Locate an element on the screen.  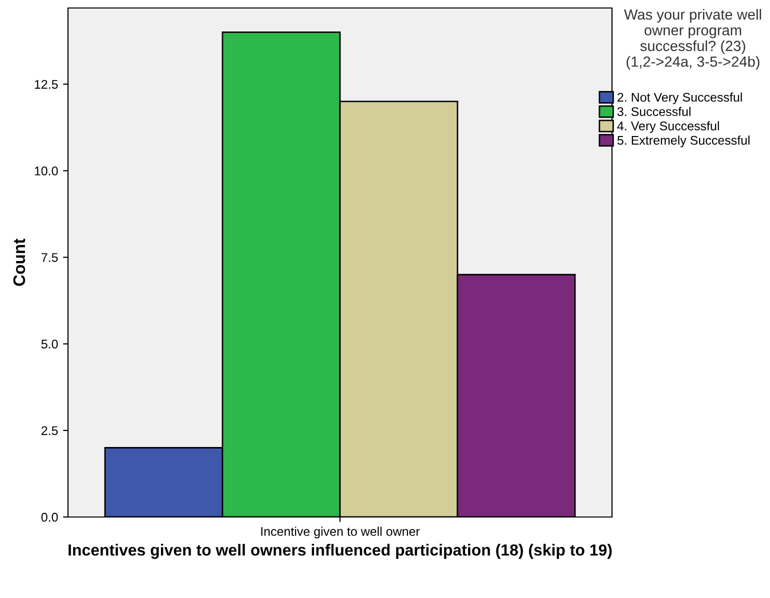
y-tick-label: 2.5 is located at coordinates (50, 431).